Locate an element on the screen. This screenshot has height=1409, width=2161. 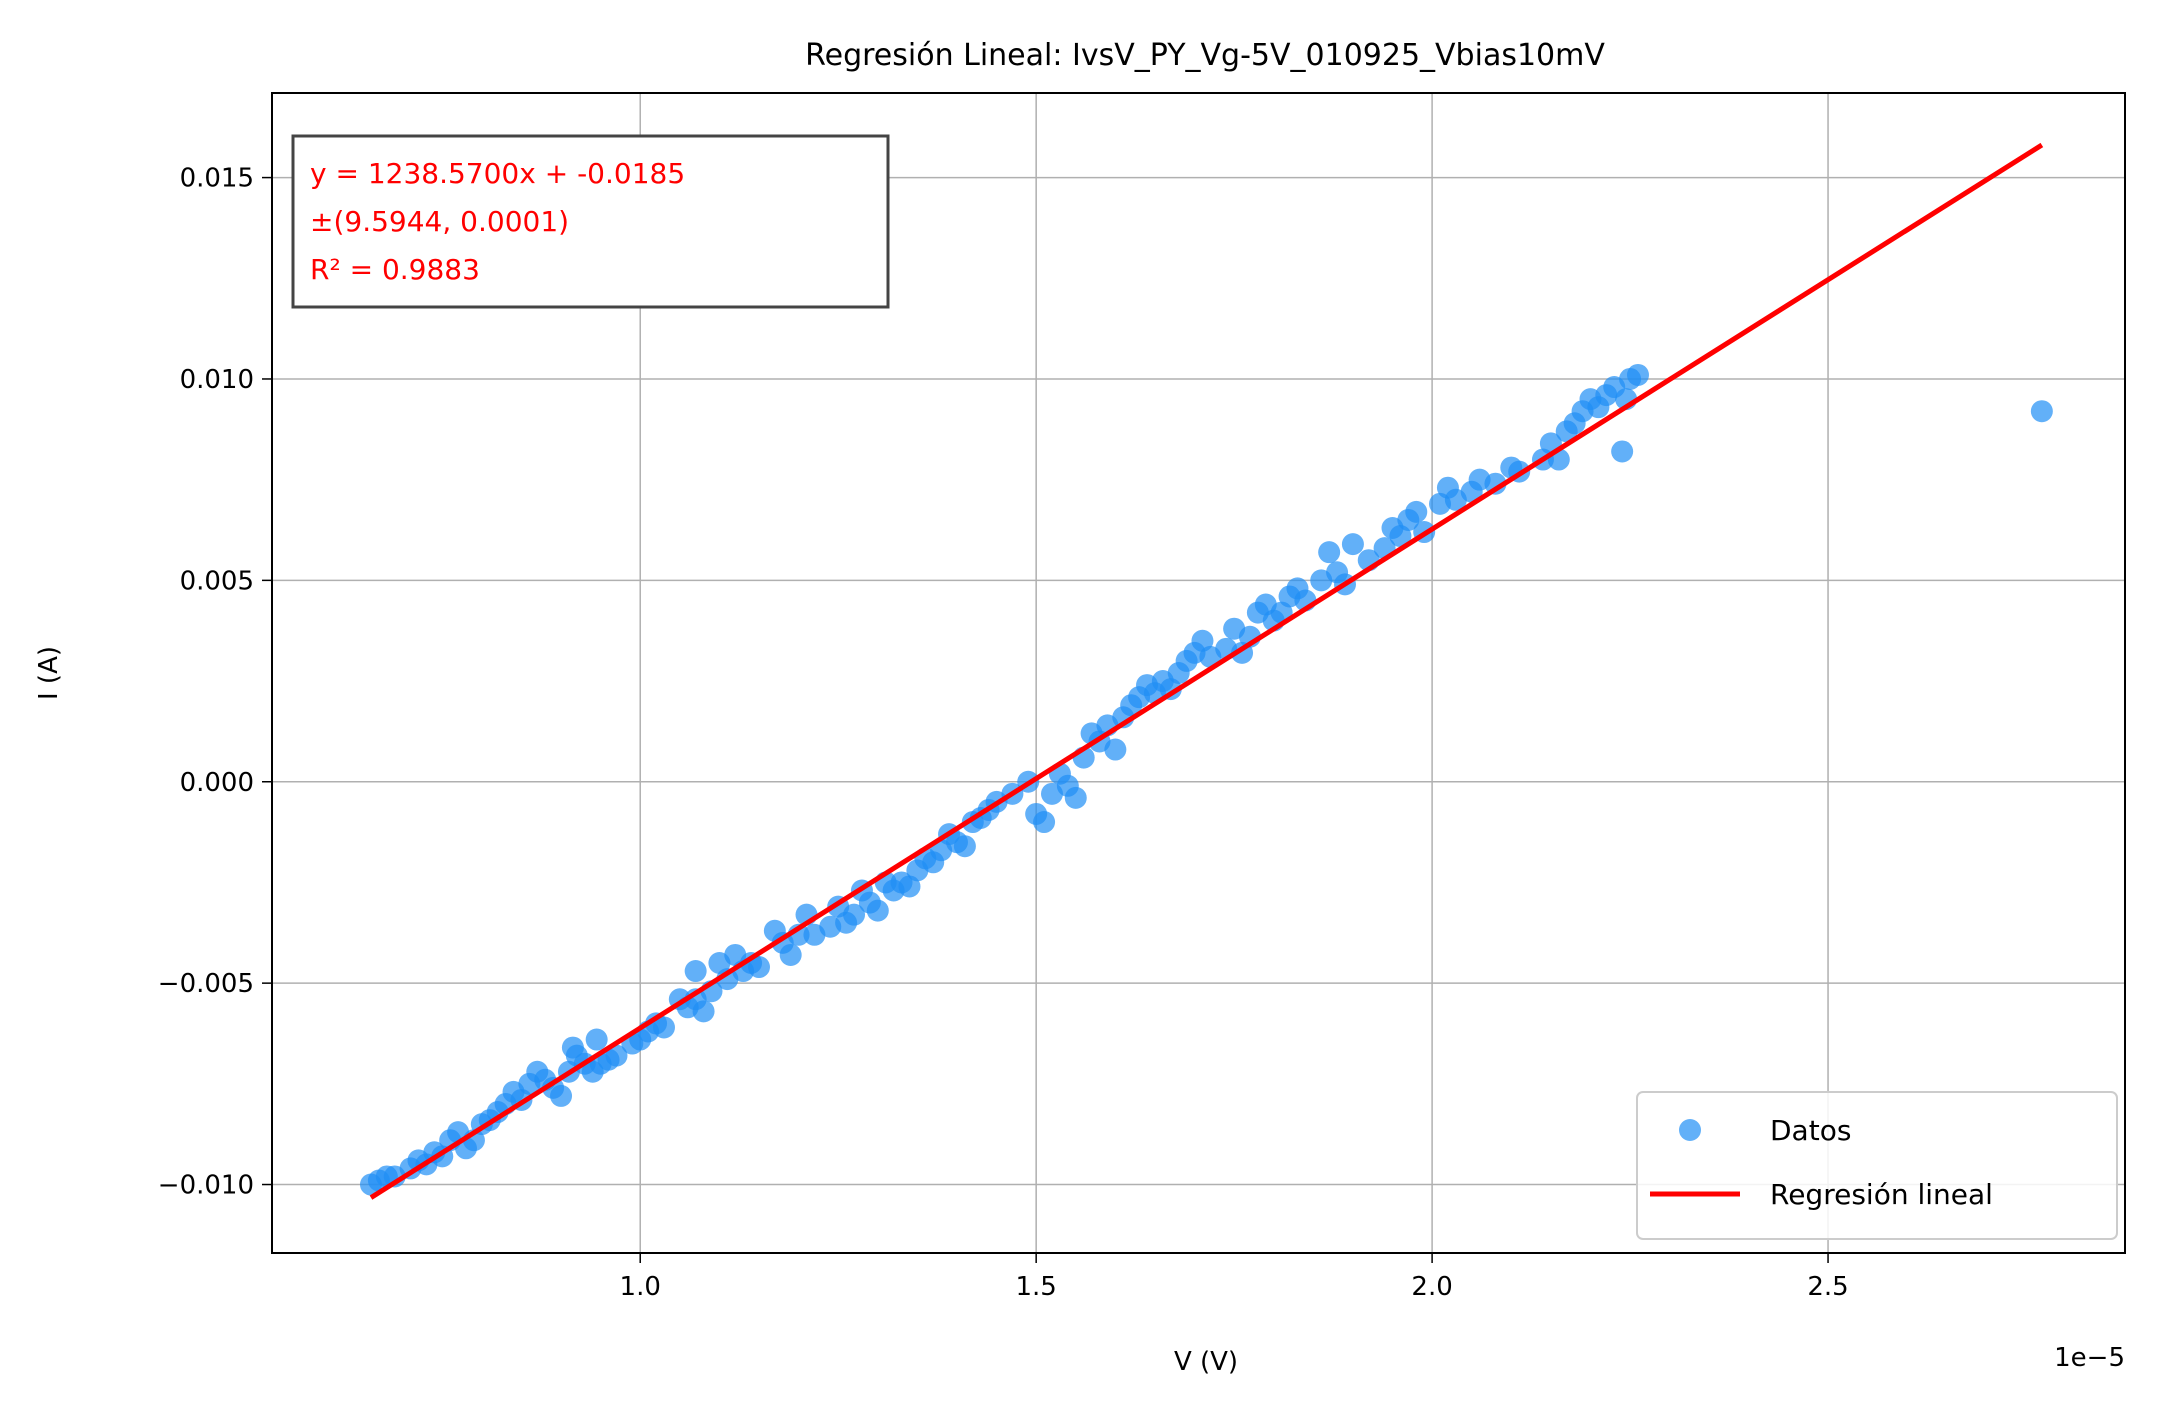
legend-box is located at coordinates (1877, 1165).